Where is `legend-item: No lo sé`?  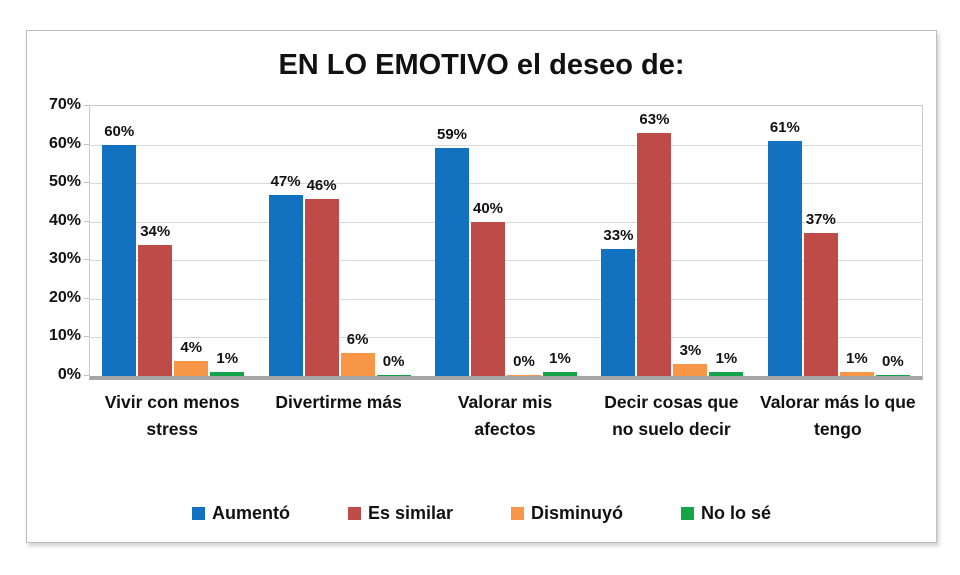
legend-item: No lo sé is located at coordinates (726, 513).